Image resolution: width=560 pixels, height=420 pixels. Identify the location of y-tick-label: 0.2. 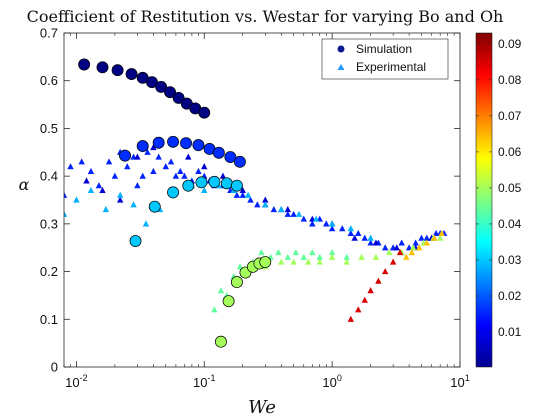
(49, 271).